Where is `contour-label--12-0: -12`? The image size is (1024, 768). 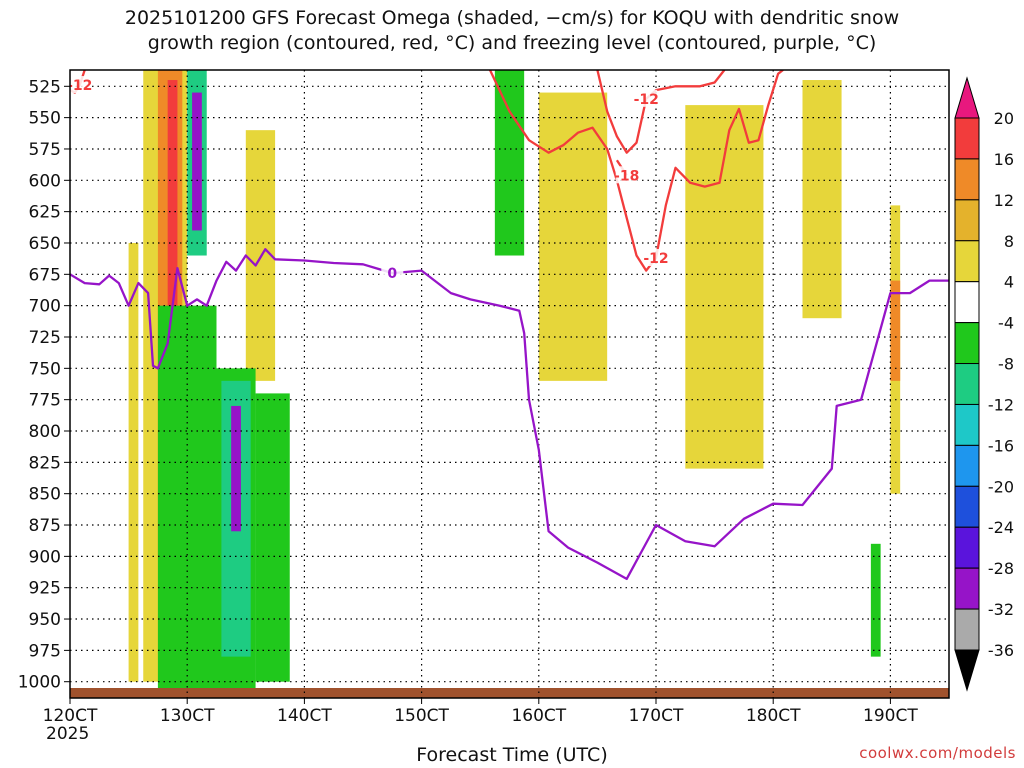
contour-label--12-0: -12 is located at coordinates (655, 259).